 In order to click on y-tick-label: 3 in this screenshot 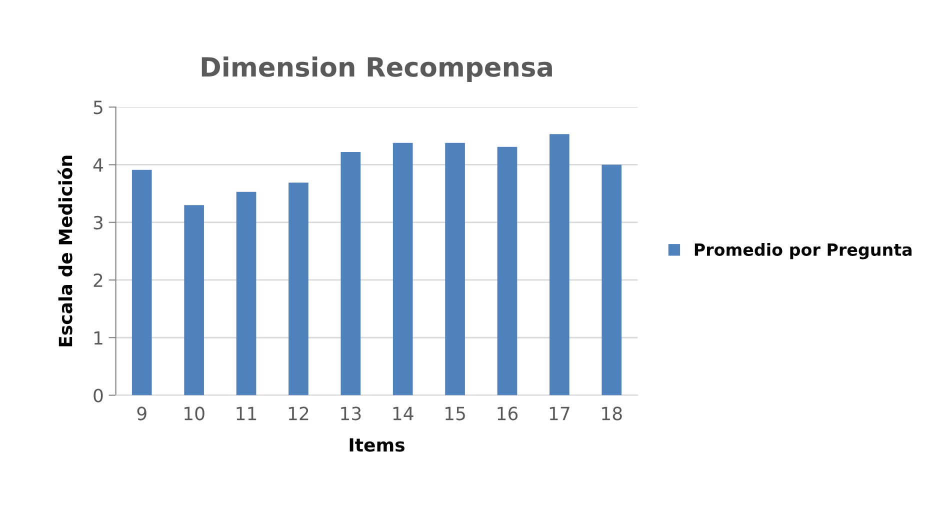, I will do `click(98, 223)`.